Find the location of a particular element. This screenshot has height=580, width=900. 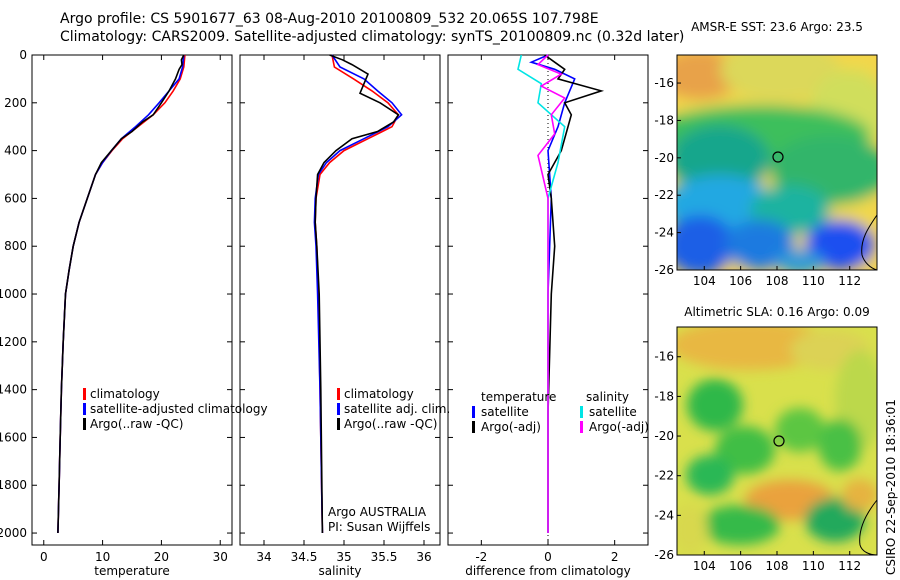

footer-timestamp: CSIRO 22-Sep-2010 18:36:01 is located at coordinates (891, 487).